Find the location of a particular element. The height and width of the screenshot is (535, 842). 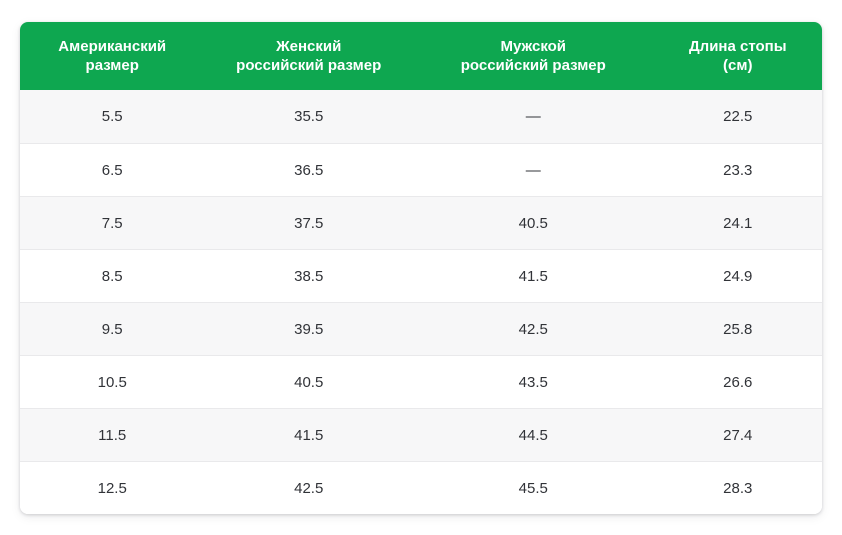

table-cell: 7.5 is located at coordinates (112, 223).